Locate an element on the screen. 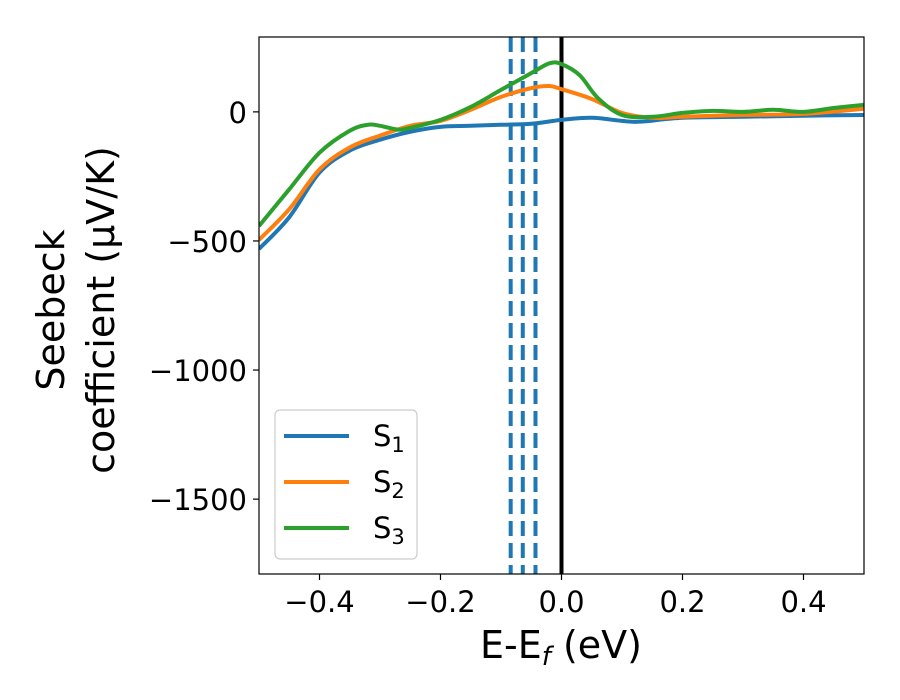  x-axis-title: E-Ef (eV) is located at coordinates (561, 647).